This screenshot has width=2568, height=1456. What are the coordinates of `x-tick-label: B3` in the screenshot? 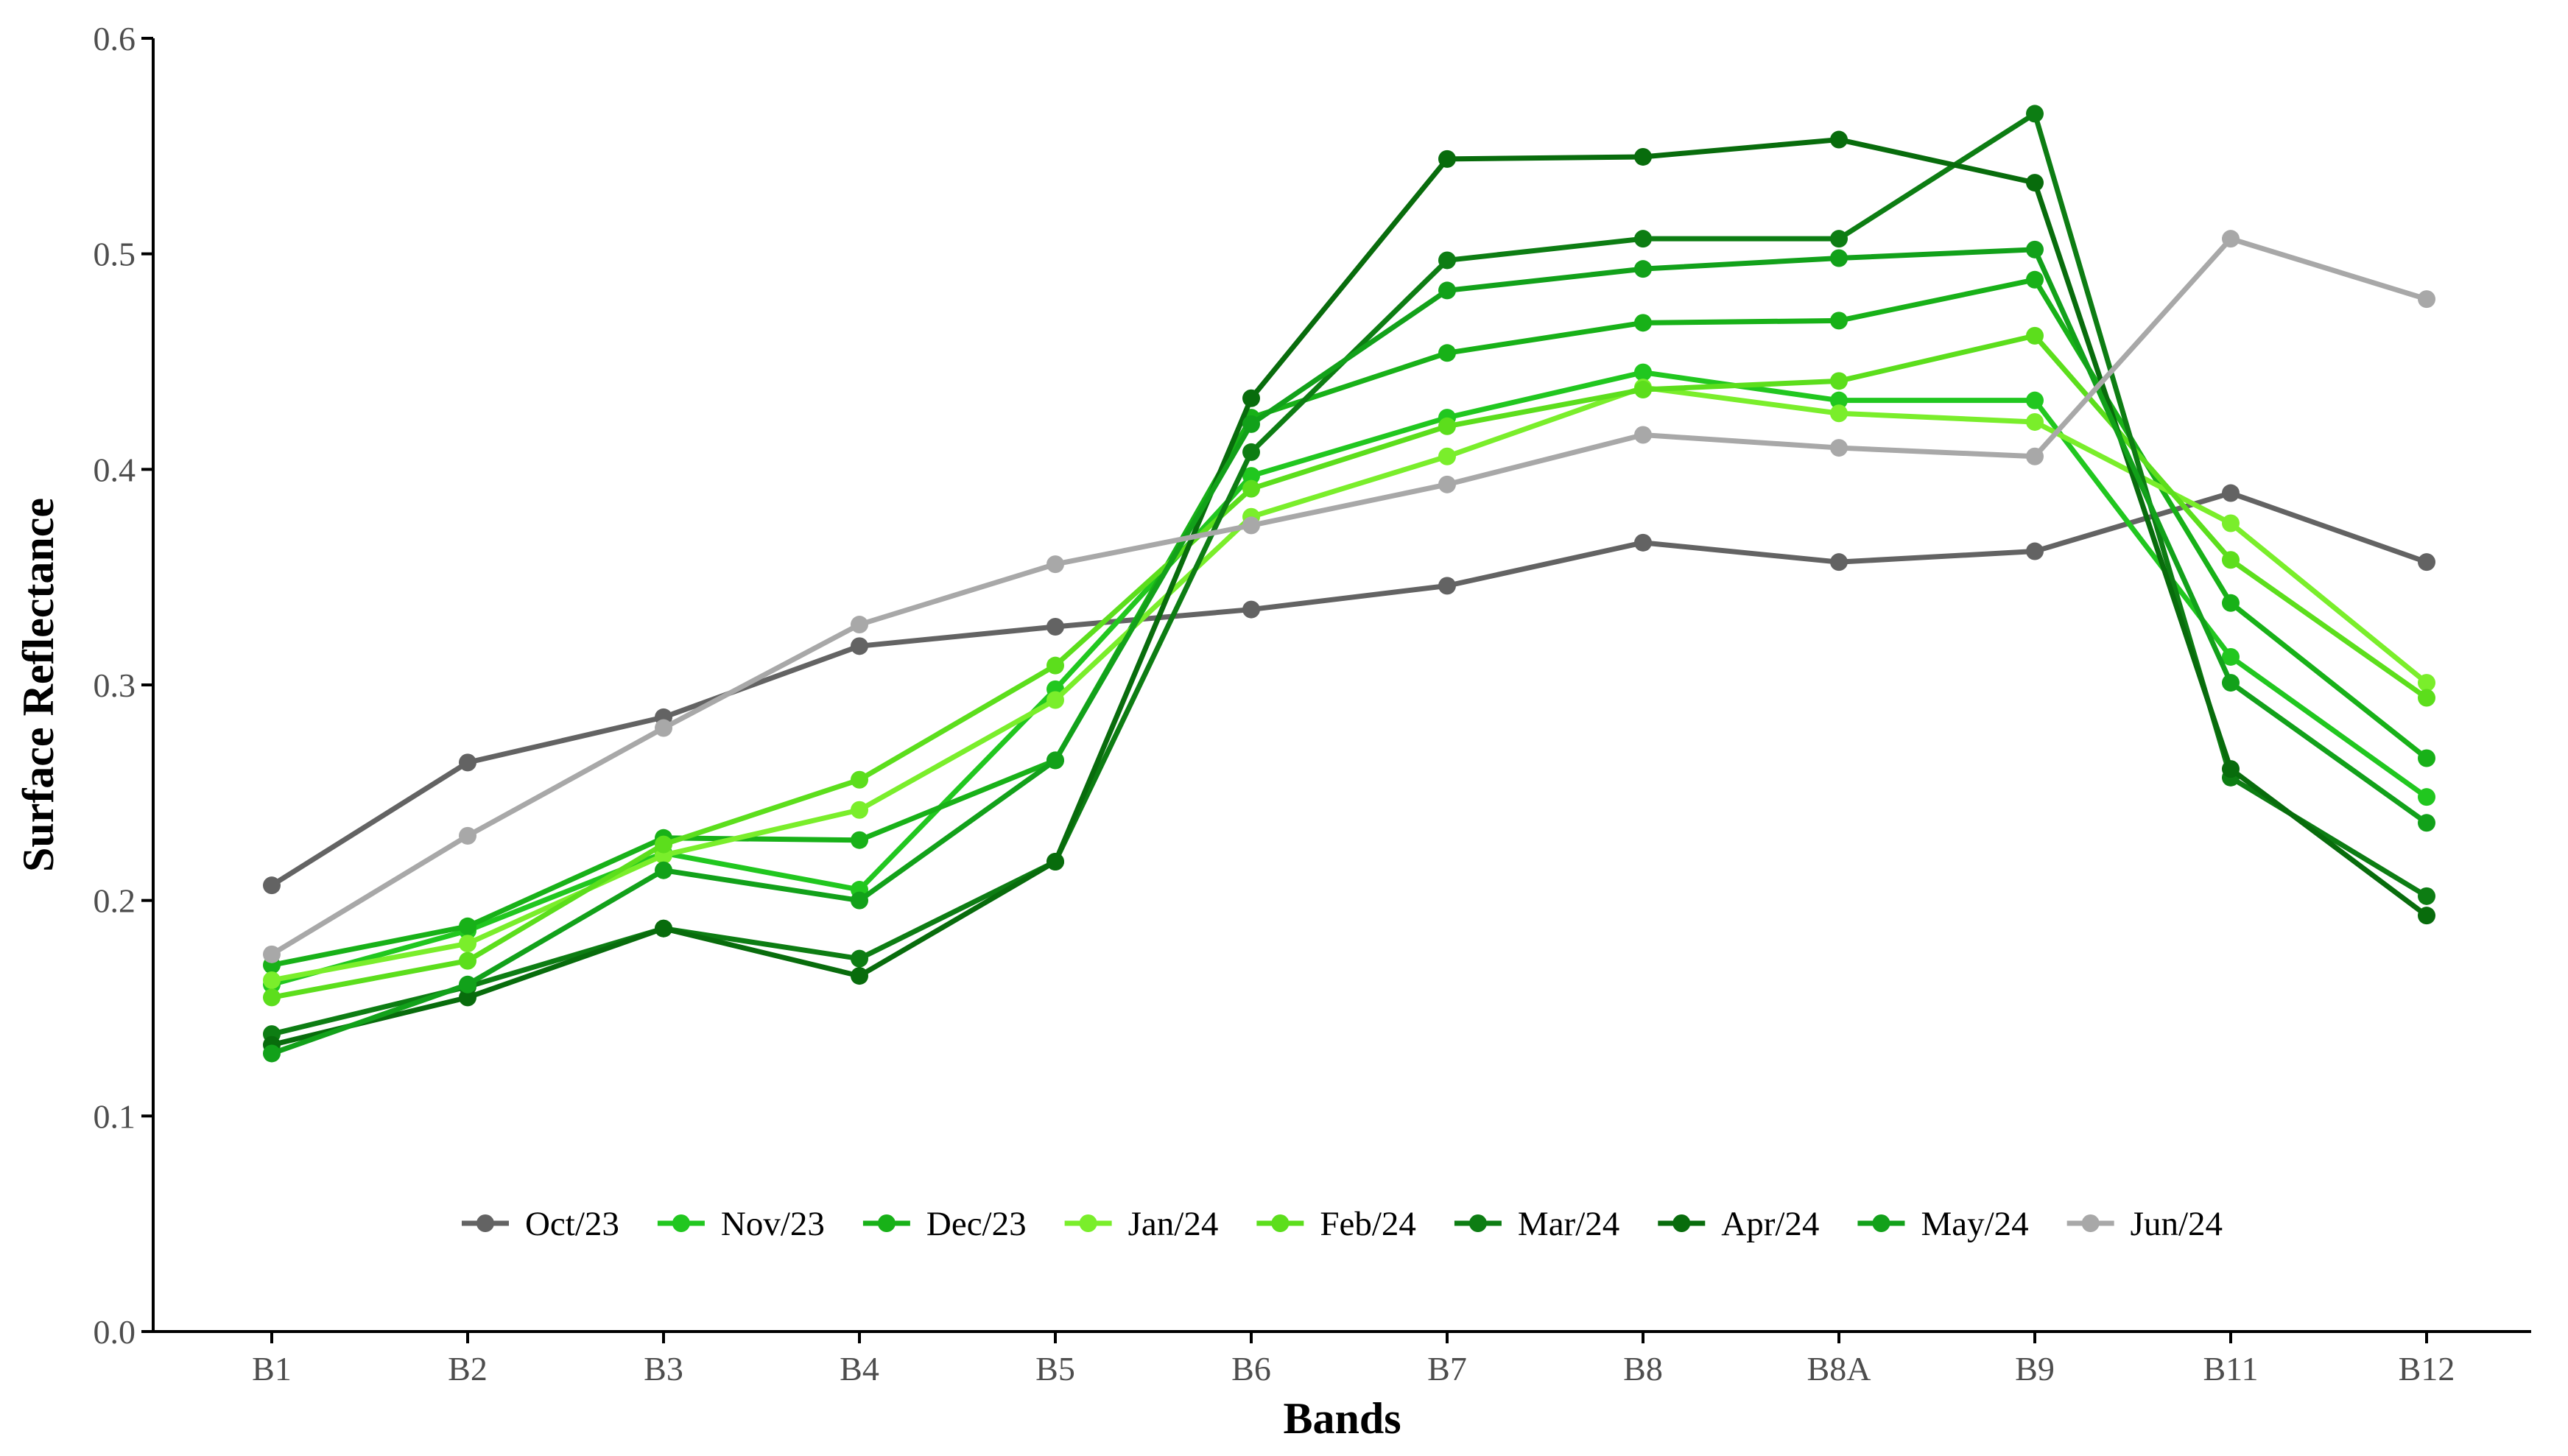 It's located at (663, 1369).